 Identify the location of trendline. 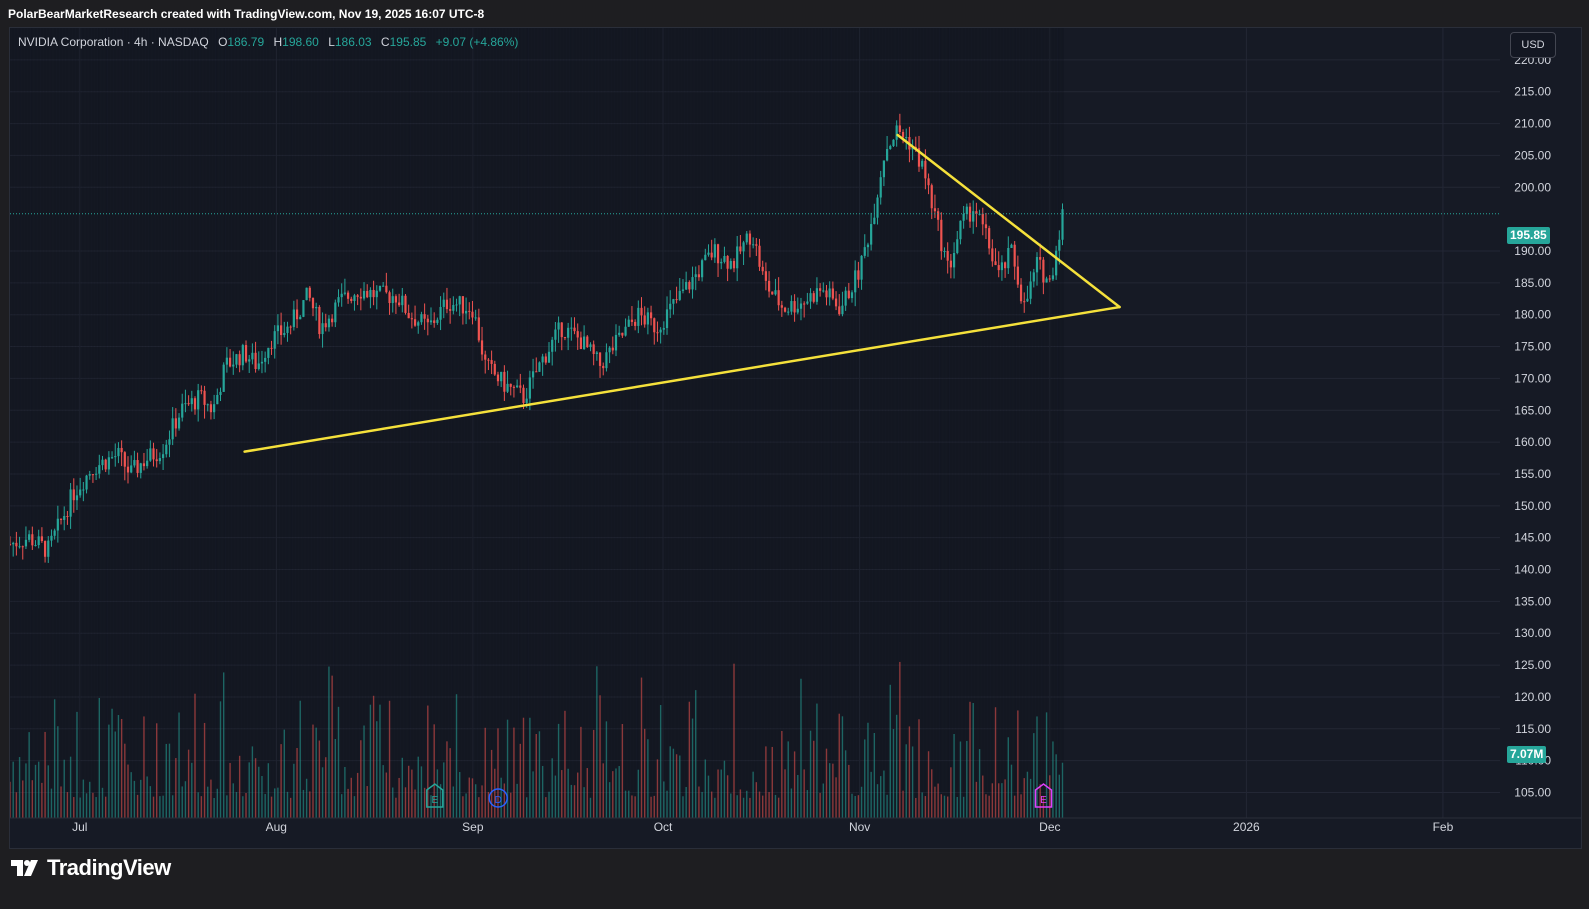
(682, 379).